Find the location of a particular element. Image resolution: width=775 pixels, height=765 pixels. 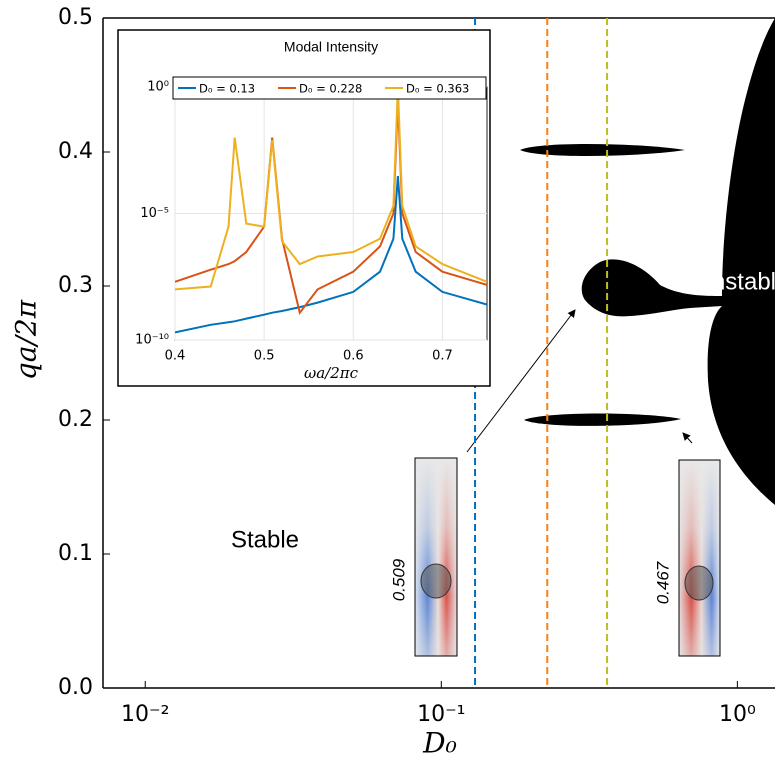

y-tick-label: 10⁰ is located at coordinates (158, 87).